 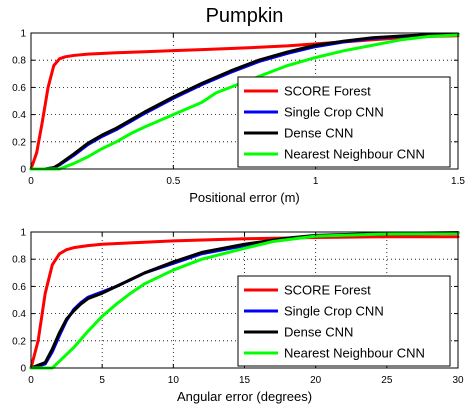 What do you see at coordinates (173, 181) in the screenshot?
I see `x-tick-label: 0.5` at bounding box center [173, 181].